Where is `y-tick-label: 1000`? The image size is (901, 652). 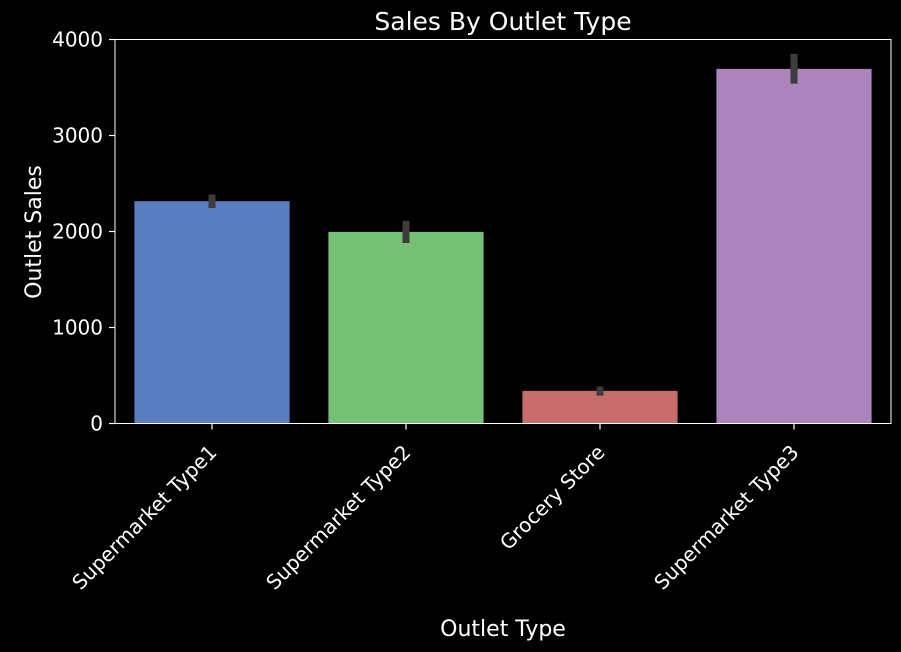
y-tick-label: 1000 is located at coordinates (77, 328).